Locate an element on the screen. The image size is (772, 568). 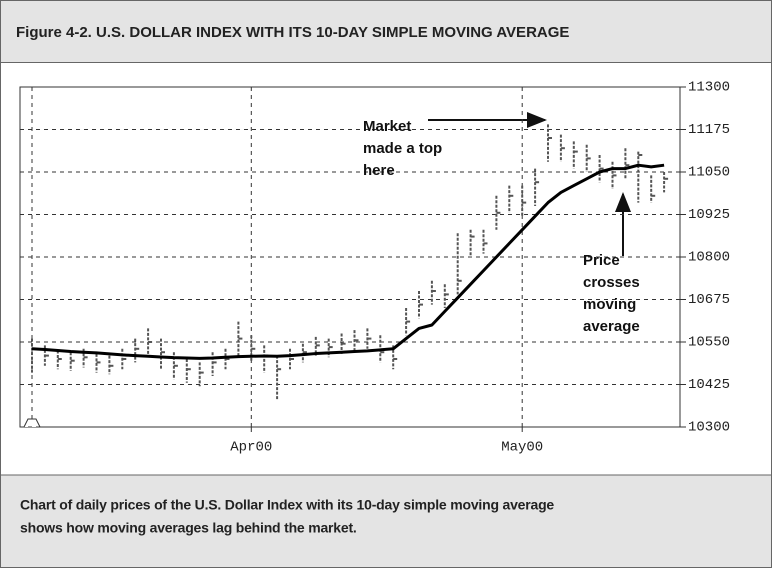
y-tick-label: 10425 is located at coordinates (709, 385).